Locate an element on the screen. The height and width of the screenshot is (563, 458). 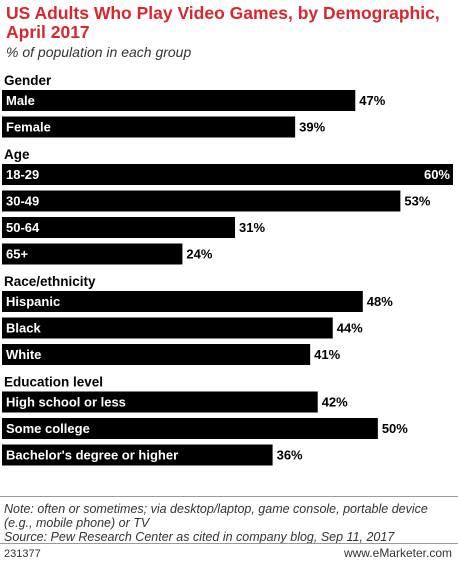
category-label: Black is located at coordinates (23, 328).